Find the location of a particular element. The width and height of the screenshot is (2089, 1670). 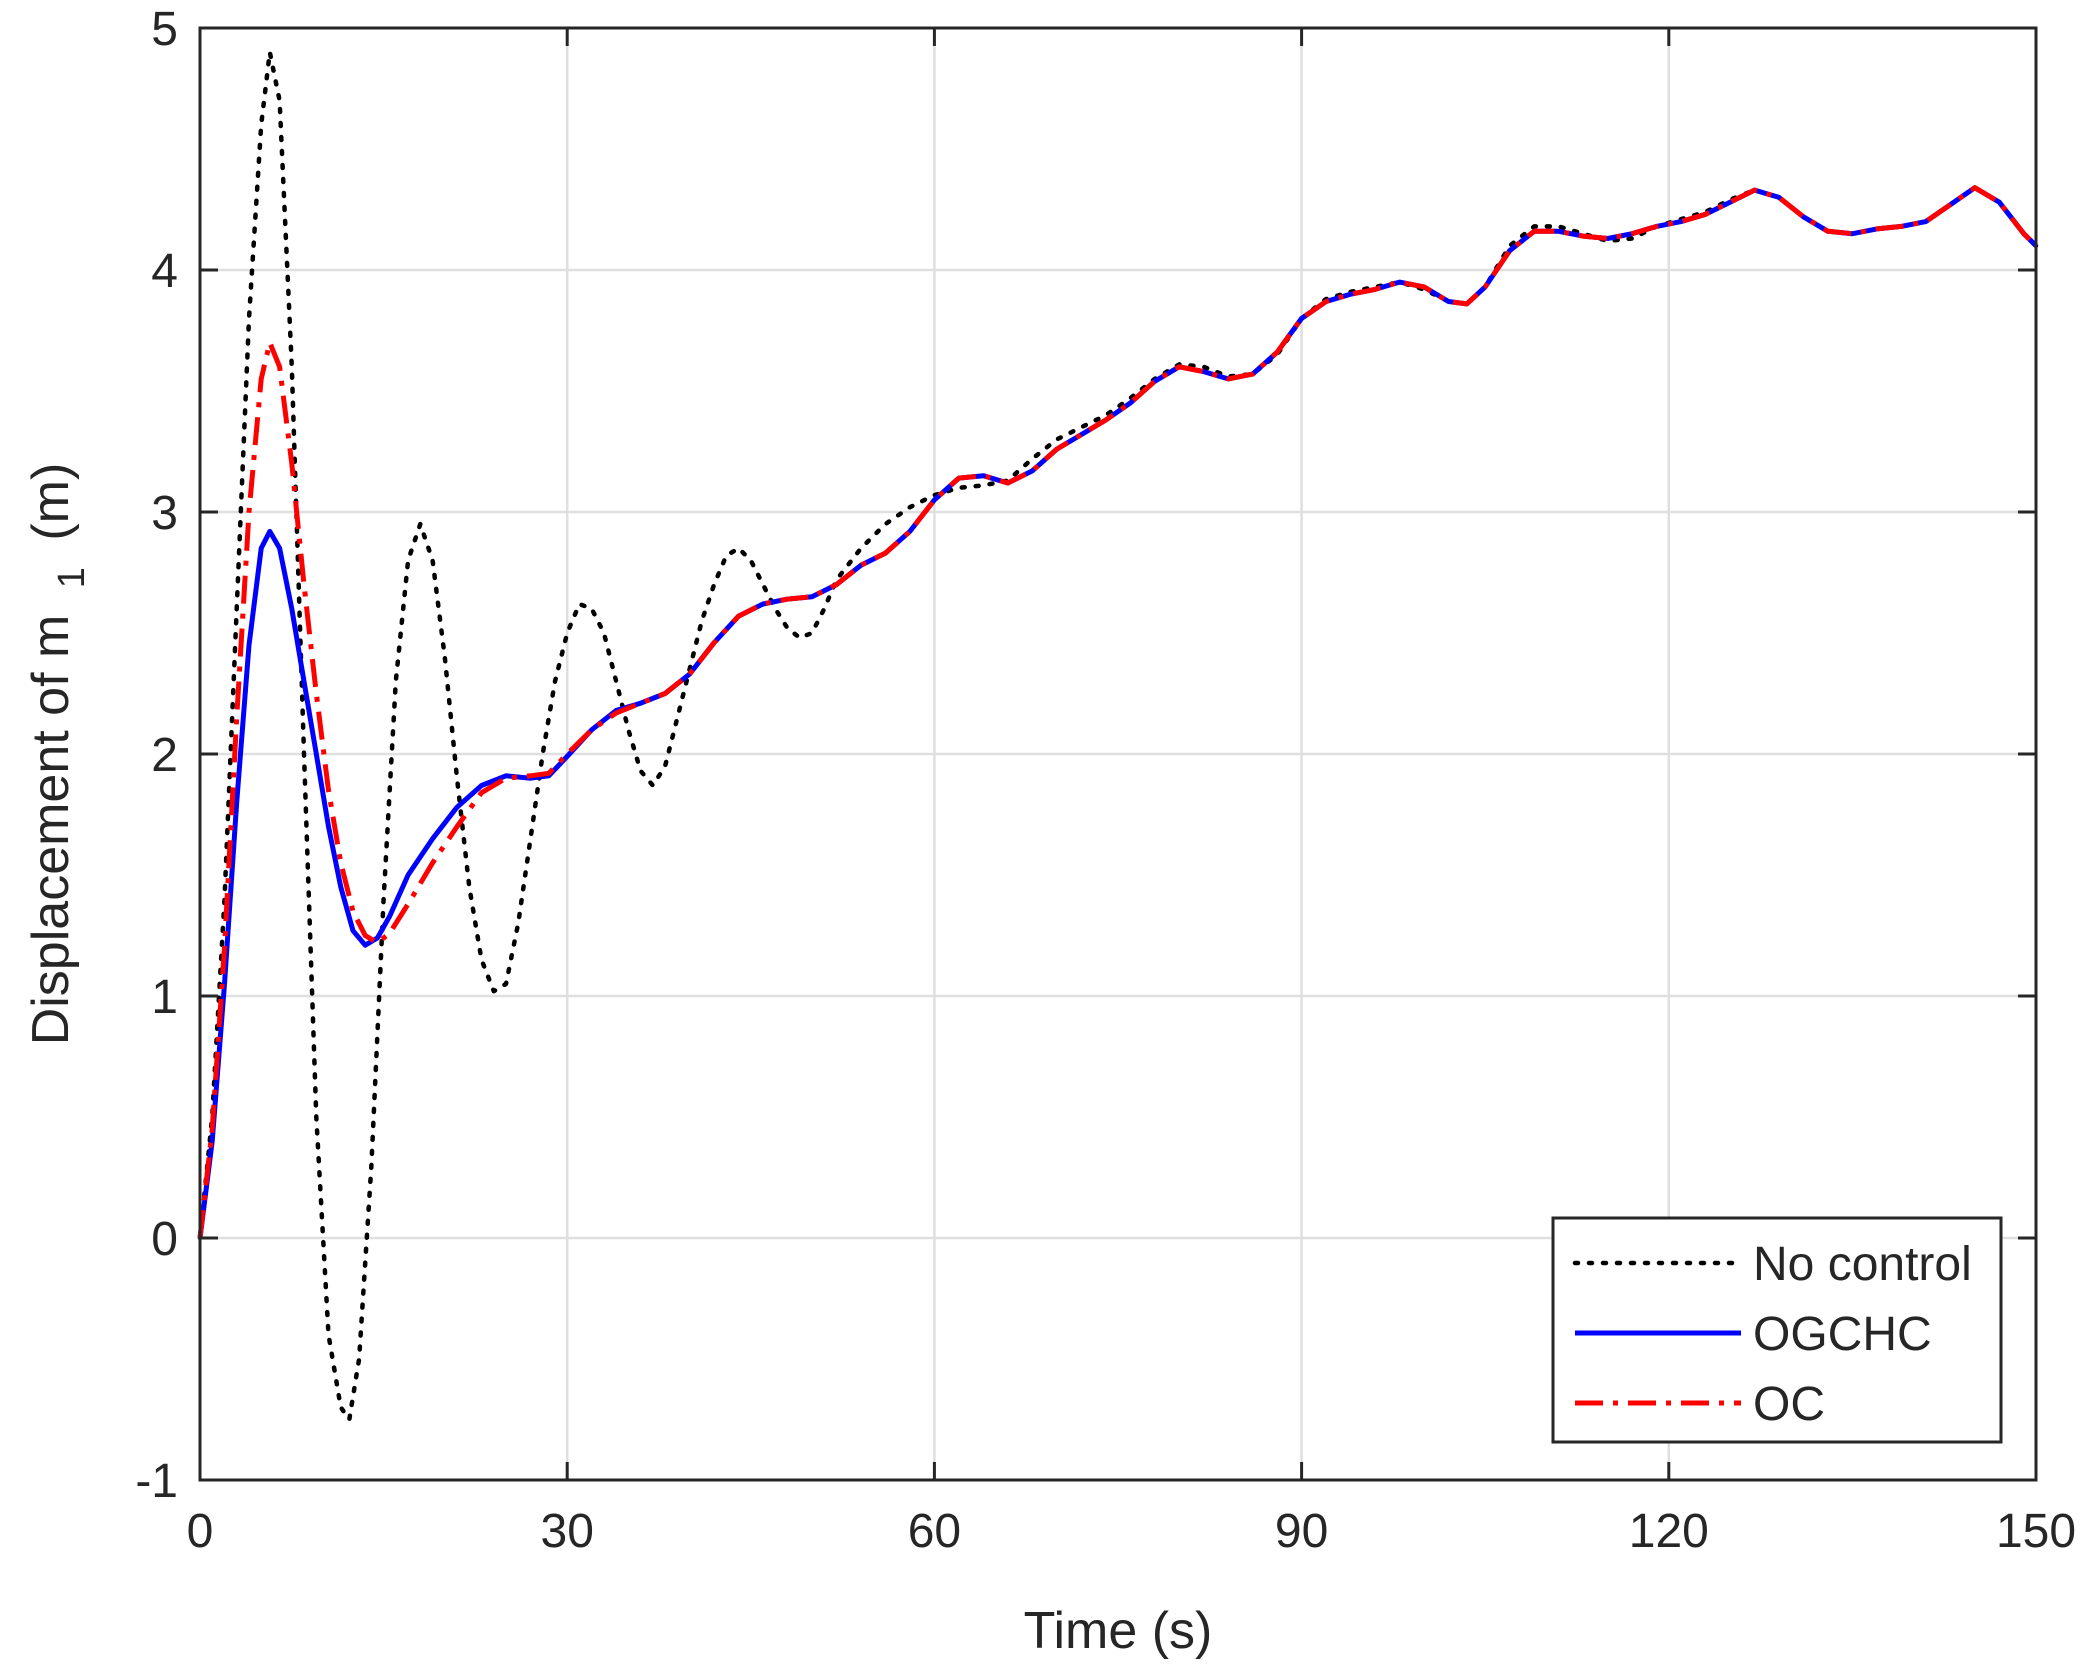

x-tick-label: 60 is located at coordinates (934, 1531).